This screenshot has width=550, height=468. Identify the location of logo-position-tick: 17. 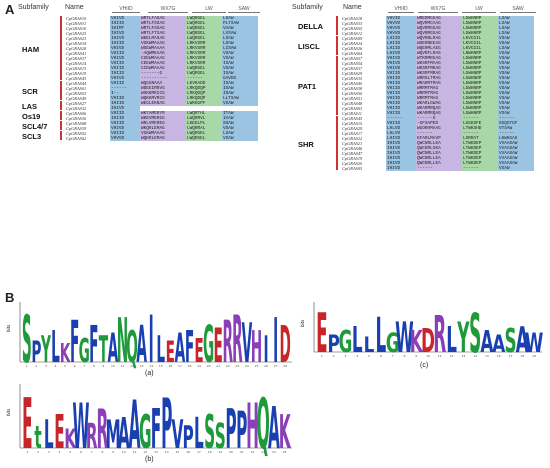
(180, 366).